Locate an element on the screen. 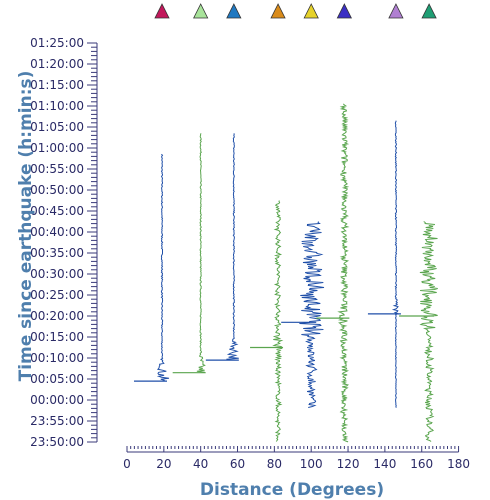 The width and height of the screenshot is (490, 500). x-tick-label: 140 is located at coordinates (384, 464).